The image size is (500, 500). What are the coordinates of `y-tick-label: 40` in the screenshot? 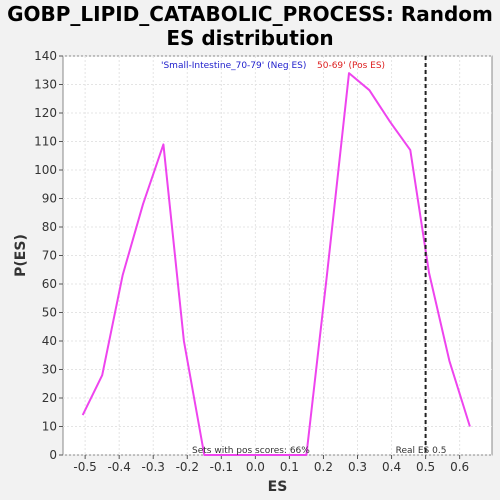 It's located at (49, 341).